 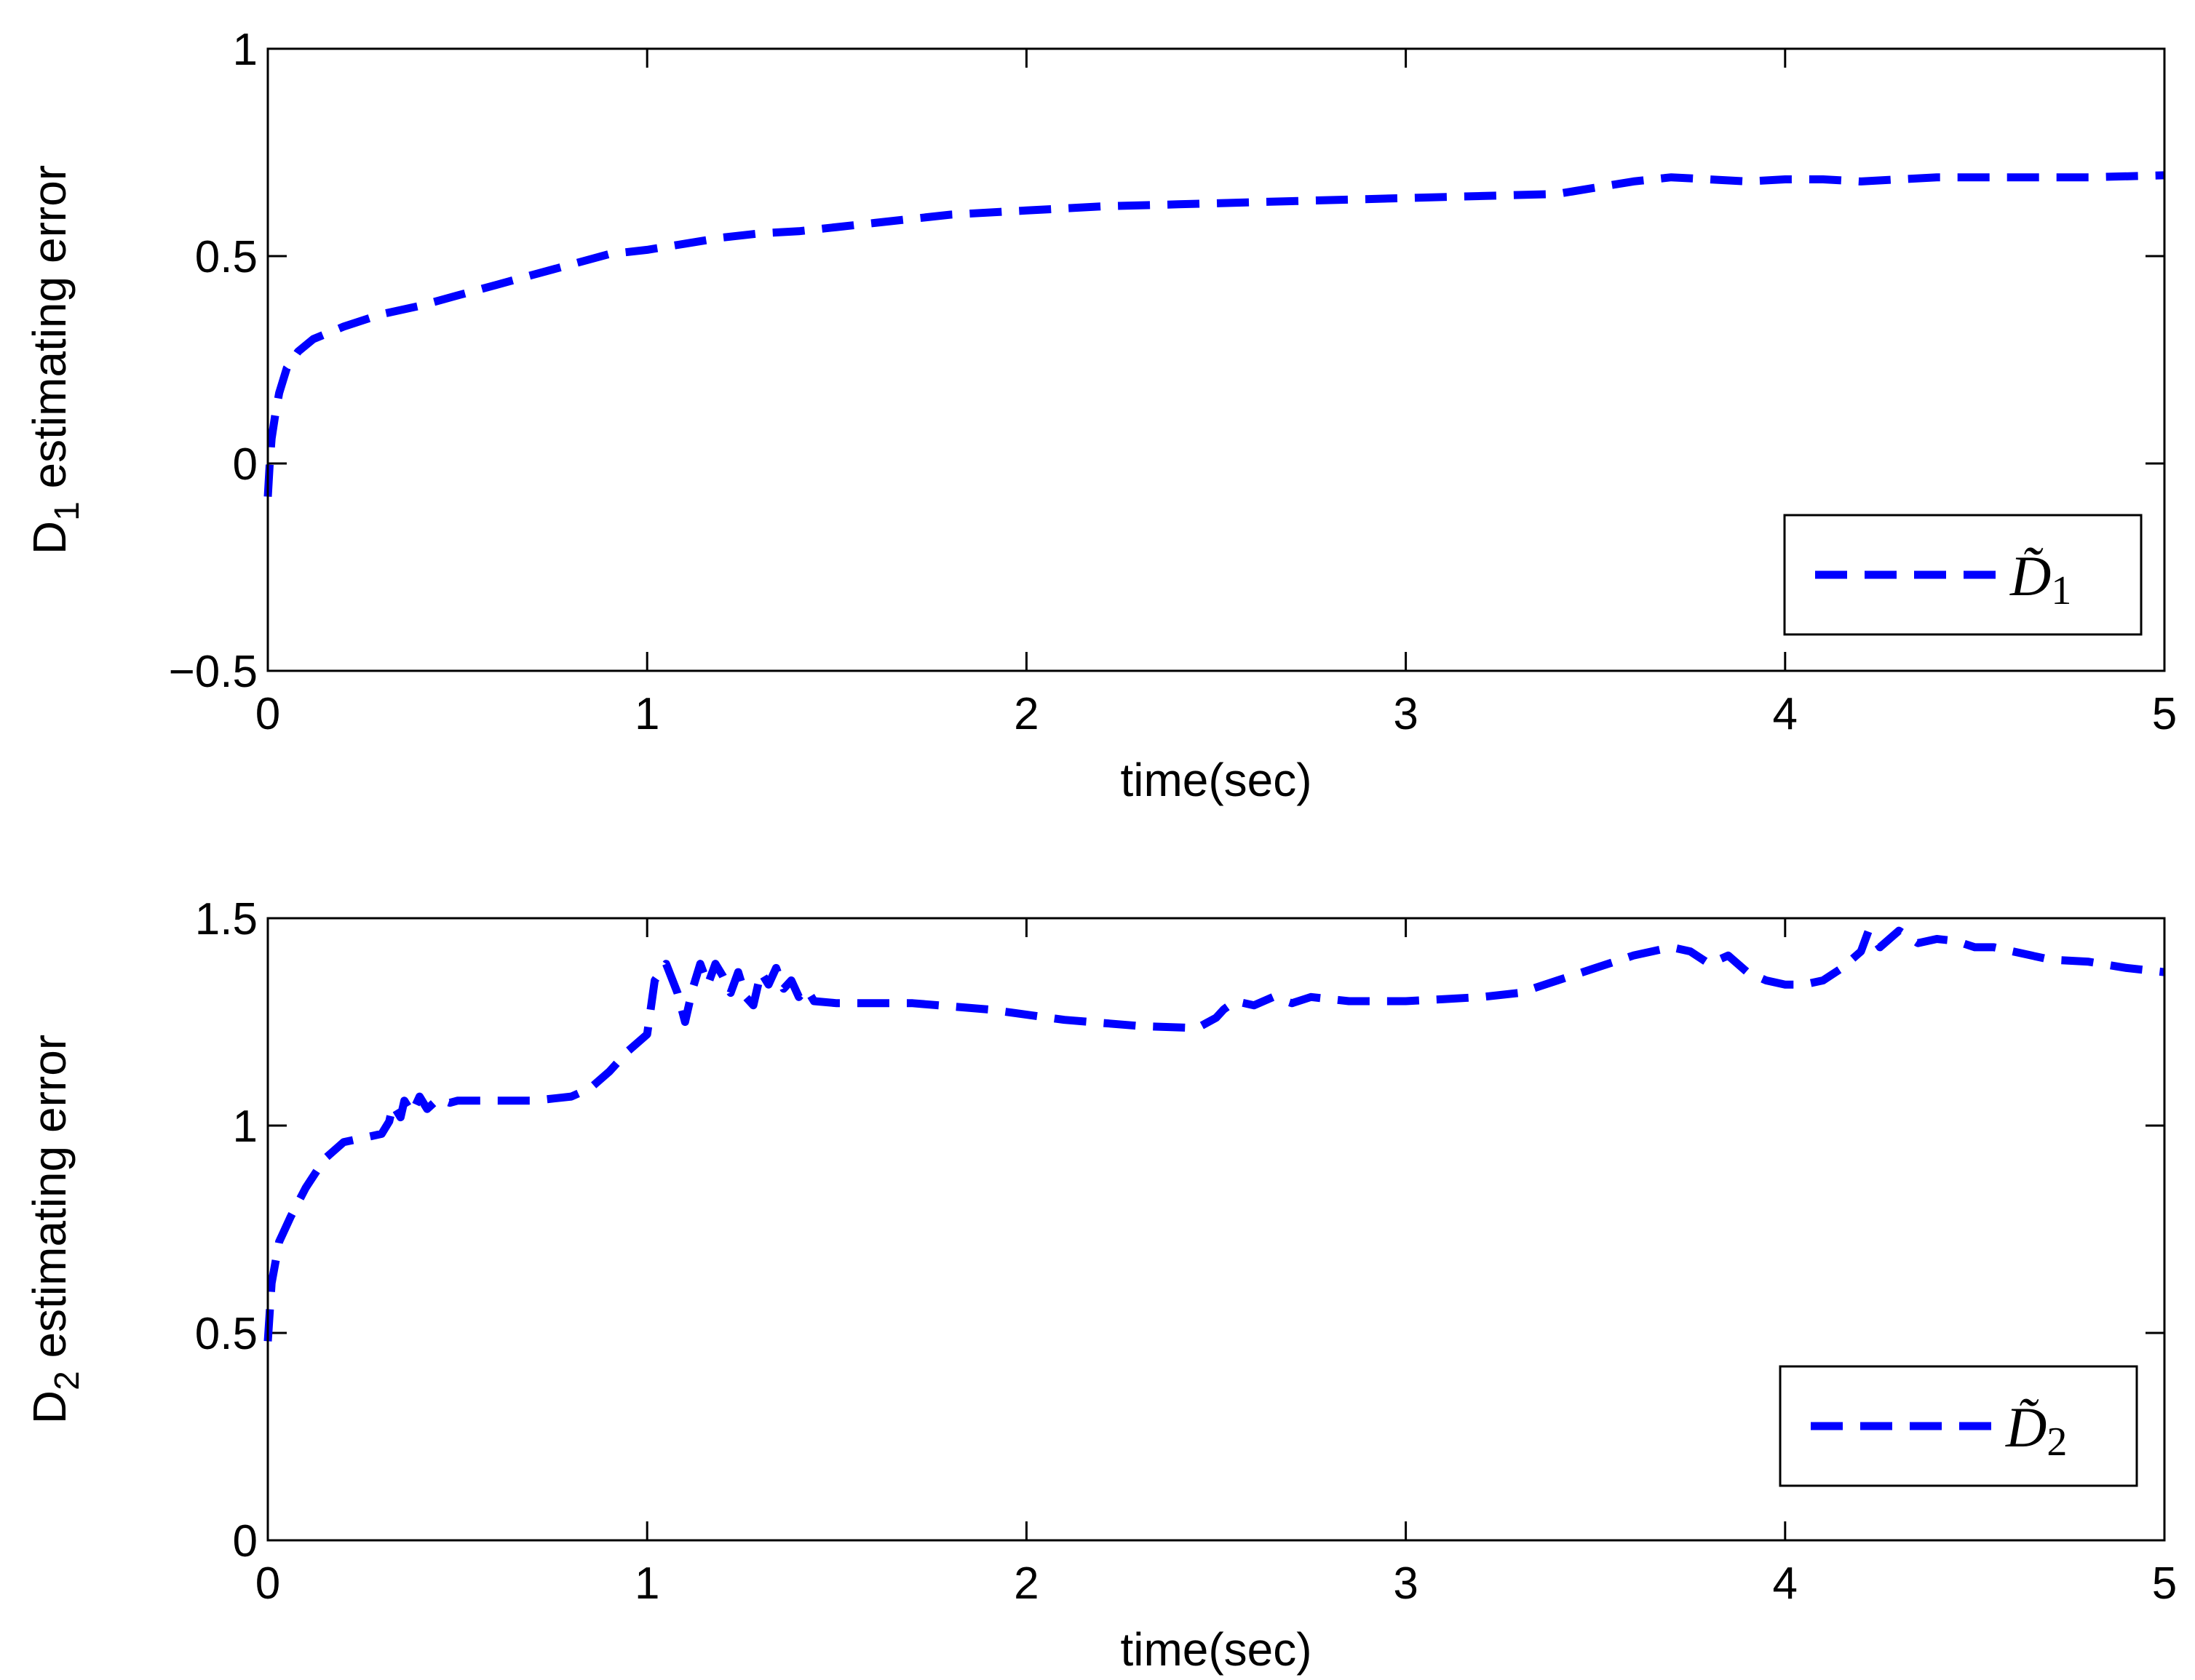 What do you see at coordinates (2057, 1442) in the screenshot?
I see `legend-label-subscript: 2` at bounding box center [2057, 1442].